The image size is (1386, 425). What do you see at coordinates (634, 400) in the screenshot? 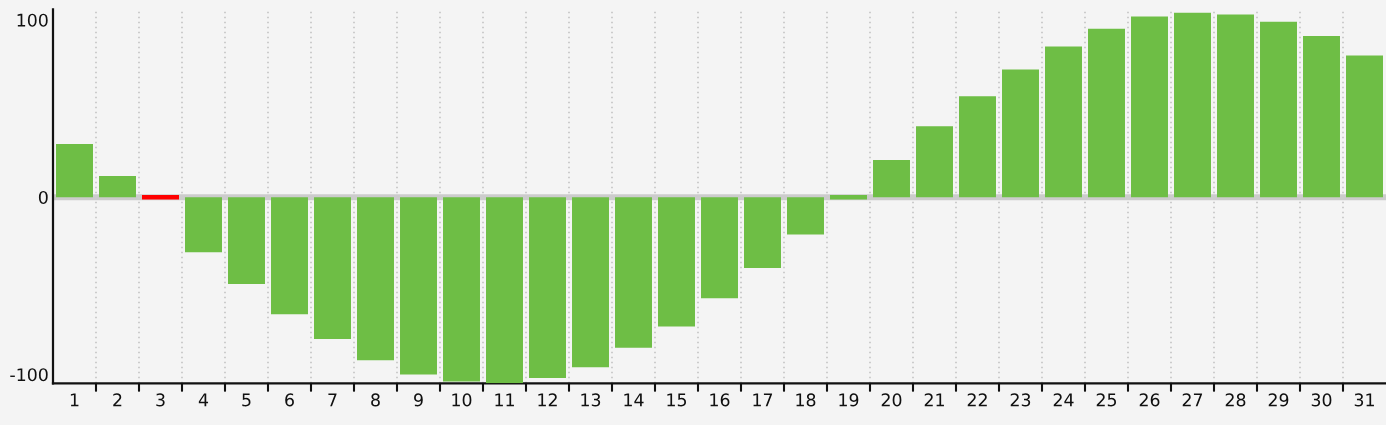
I see `x-tick-label: 14` at bounding box center [634, 400].